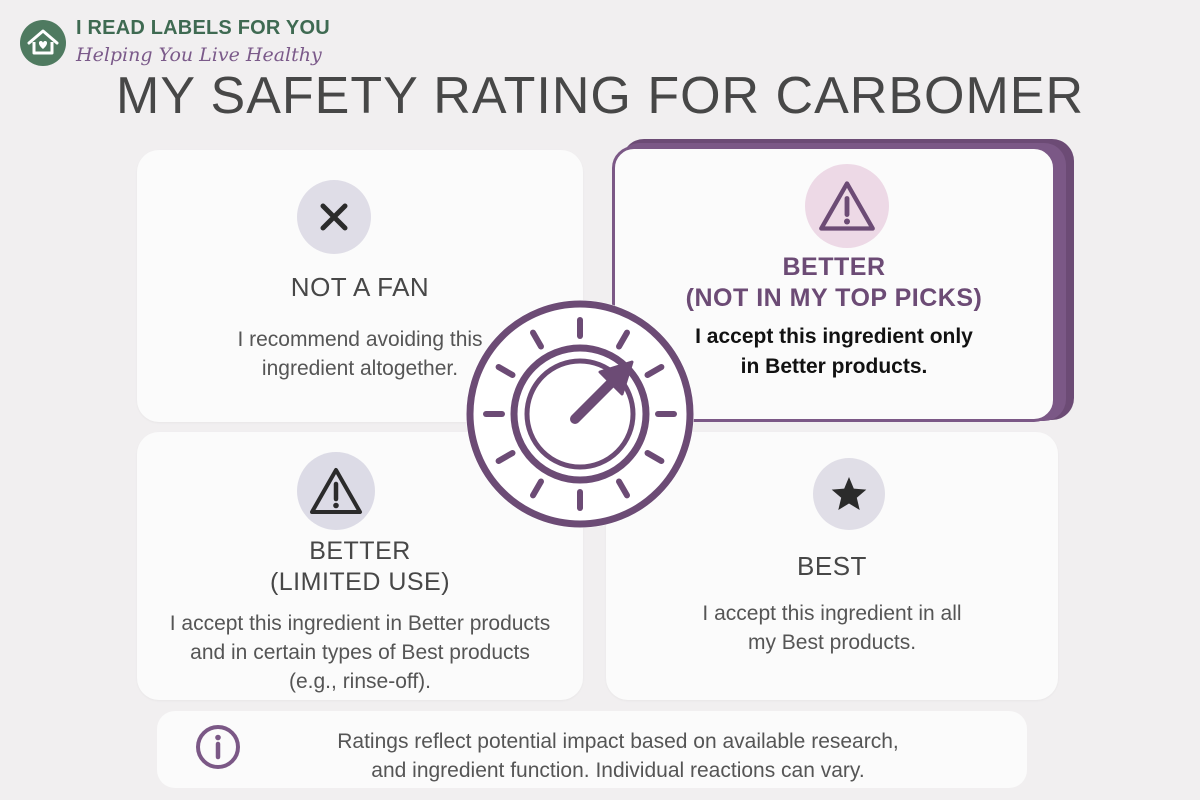 The width and height of the screenshot is (1200, 800). What do you see at coordinates (203, 28) in the screenshot?
I see `brand-name: I READ LABELS FOR YOU` at bounding box center [203, 28].